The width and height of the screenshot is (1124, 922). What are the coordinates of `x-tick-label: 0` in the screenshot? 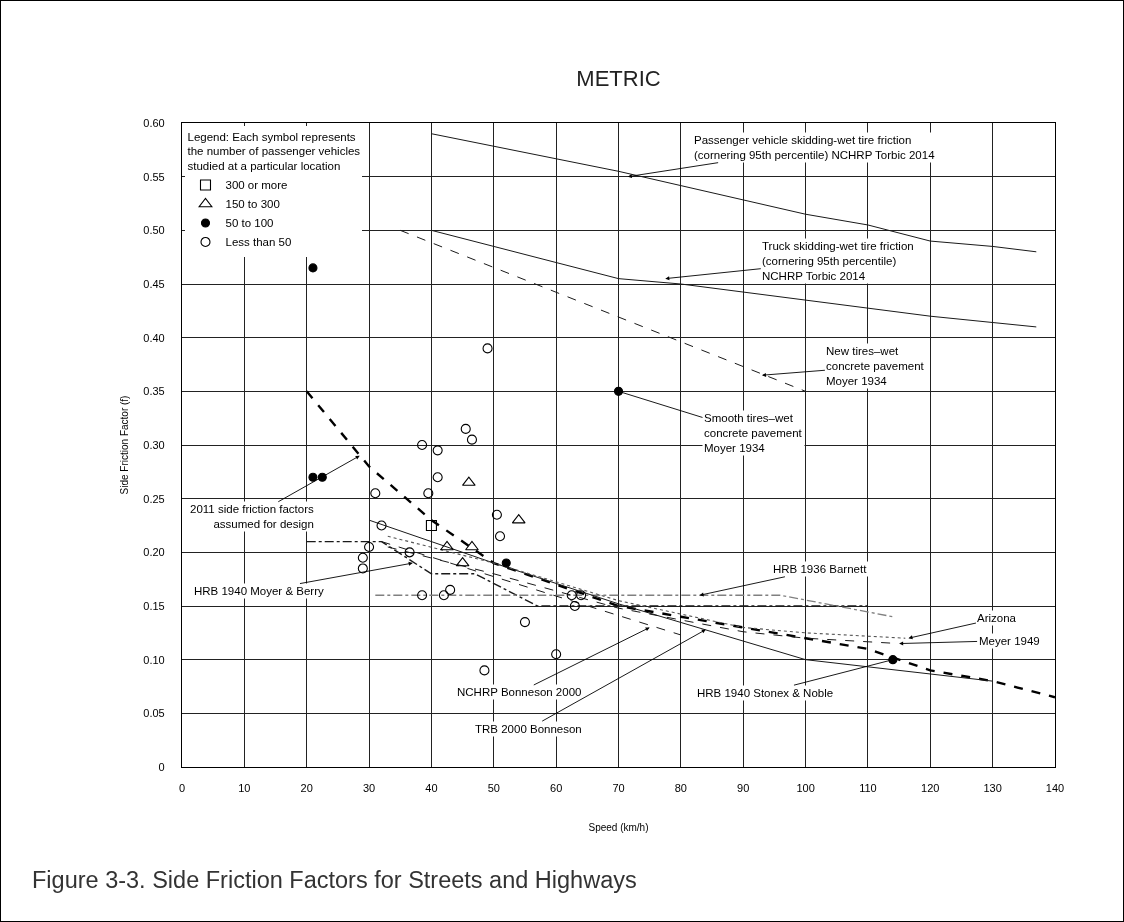 It's located at (182, 788).